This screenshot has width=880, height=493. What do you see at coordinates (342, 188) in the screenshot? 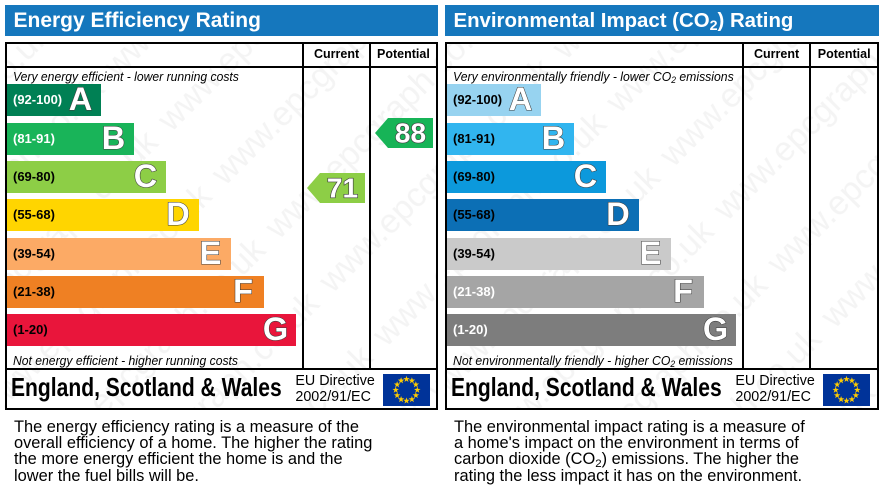
I see `svg-text: 71` at bounding box center [342, 188].